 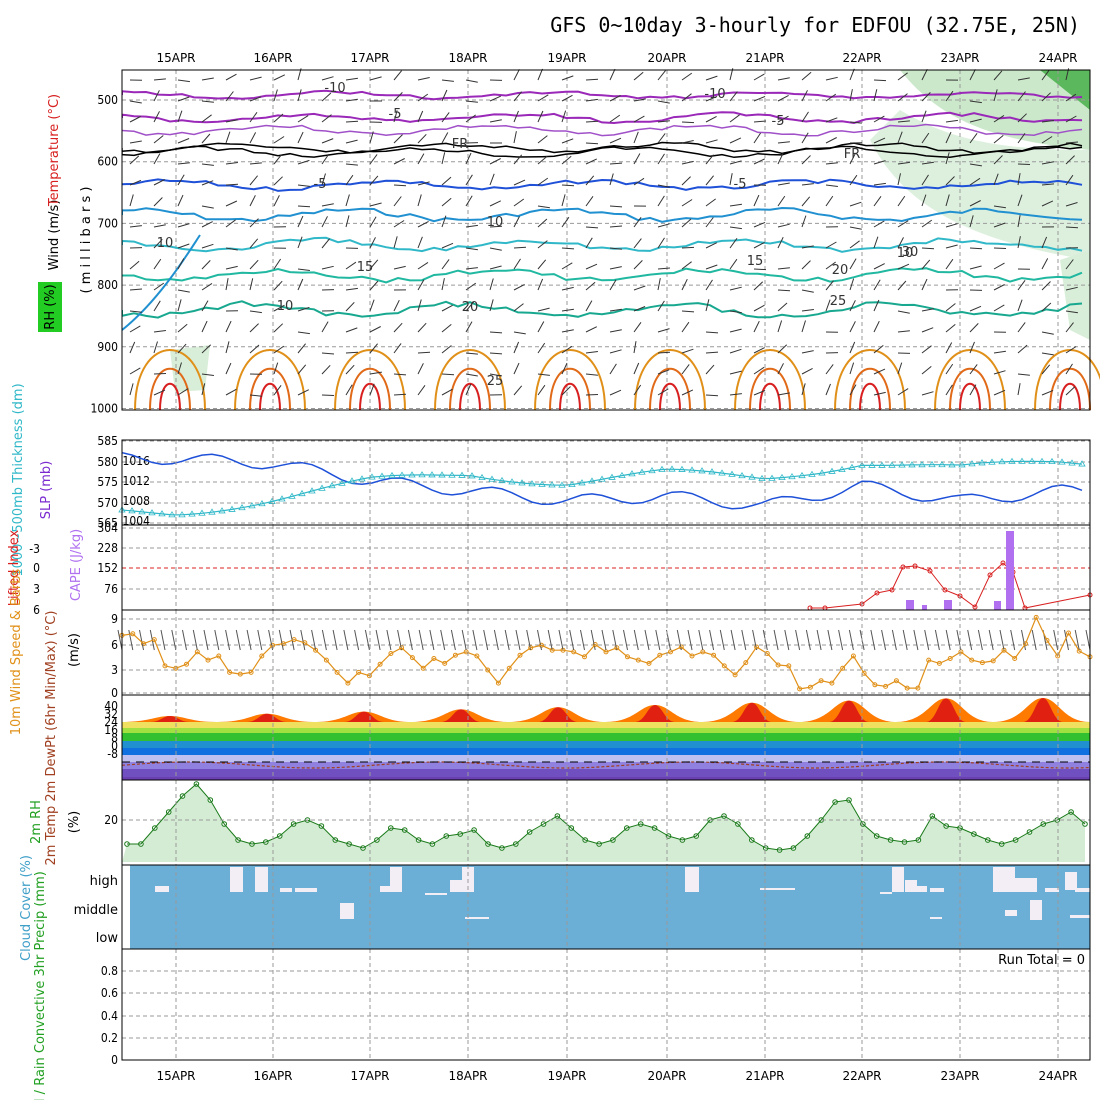 I want to click on upper-ytick: 500, so click(x=107, y=100).